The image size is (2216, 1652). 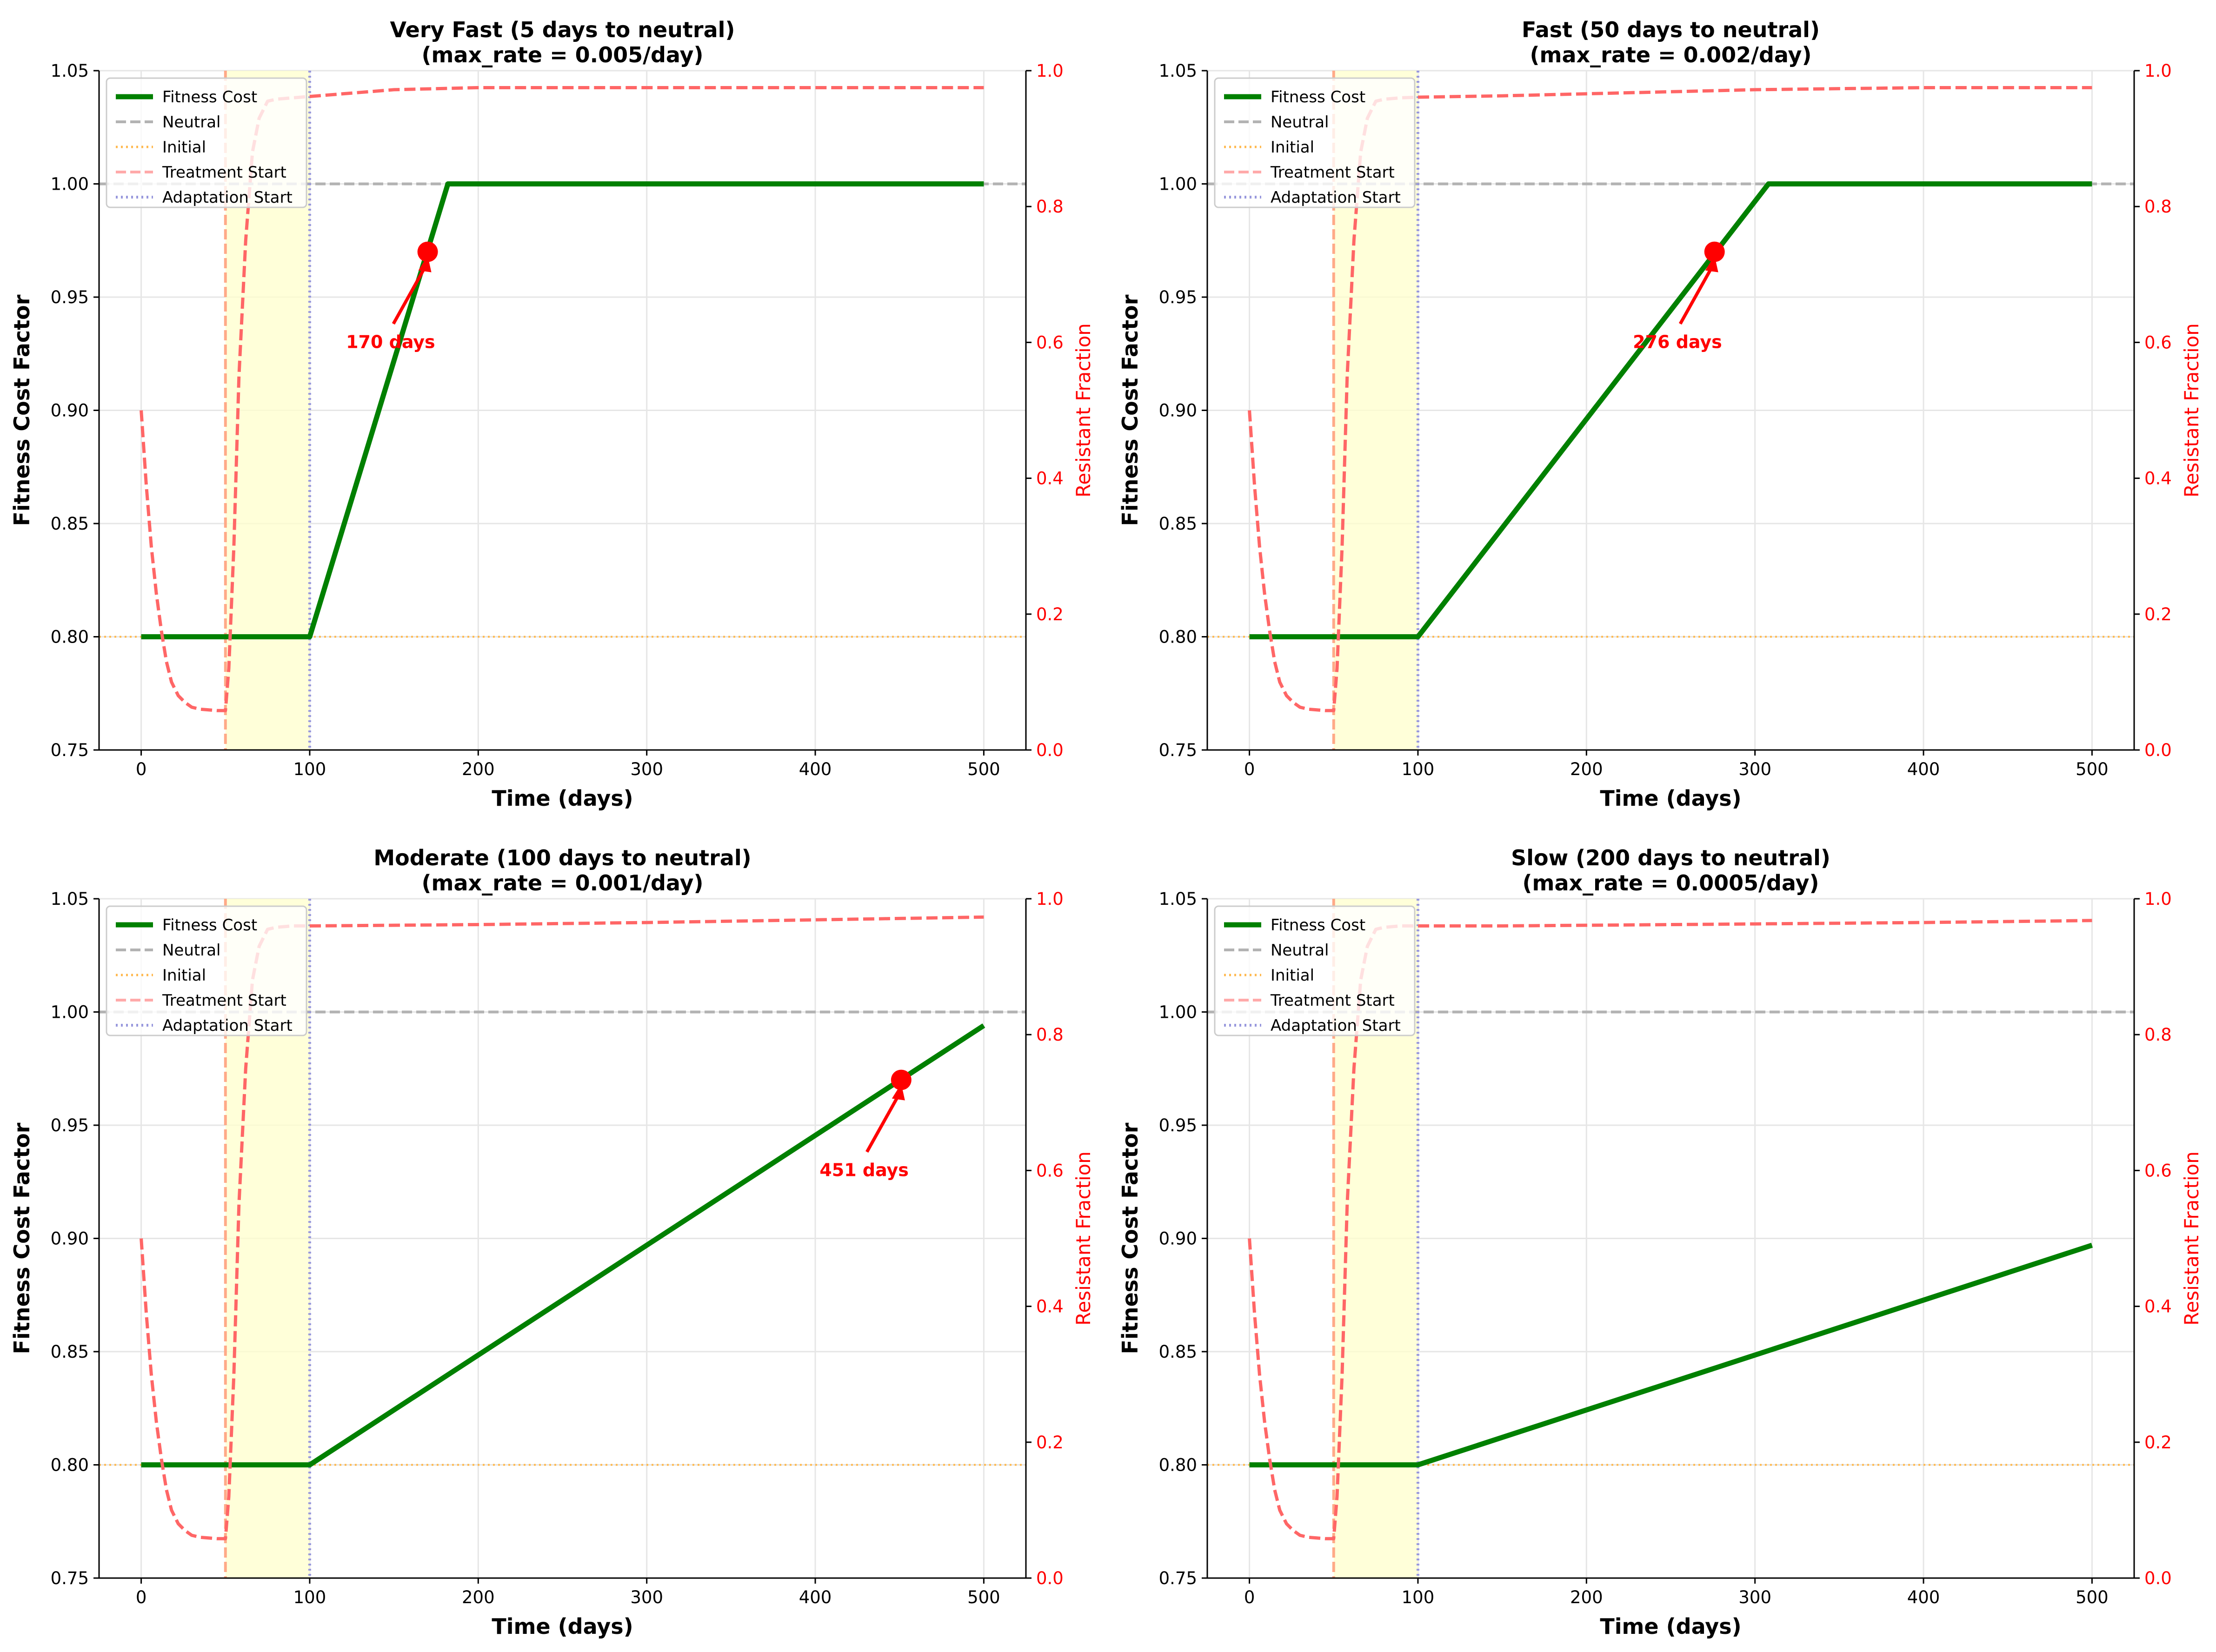 What do you see at coordinates (562, 857) in the screenshot?
I see `chart-title: Moderate (100 days to neutral)` at bounding box center [562, 857].